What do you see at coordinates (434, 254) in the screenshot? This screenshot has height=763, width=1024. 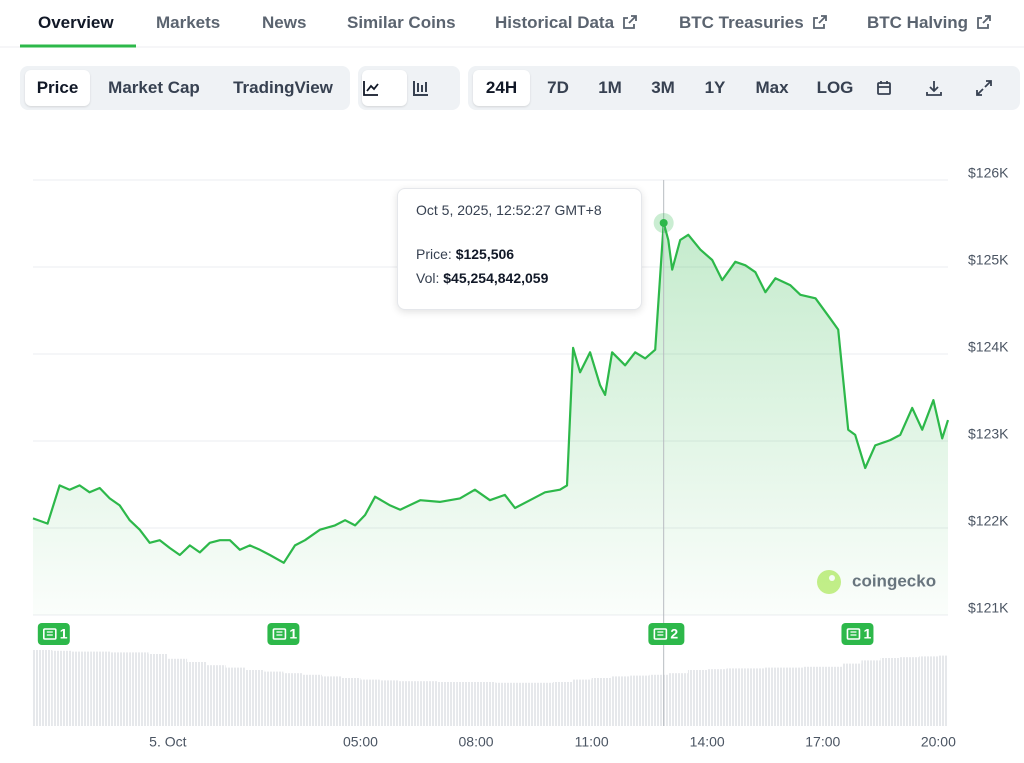 I see `label: Price:` at bounding box center [434, 254].